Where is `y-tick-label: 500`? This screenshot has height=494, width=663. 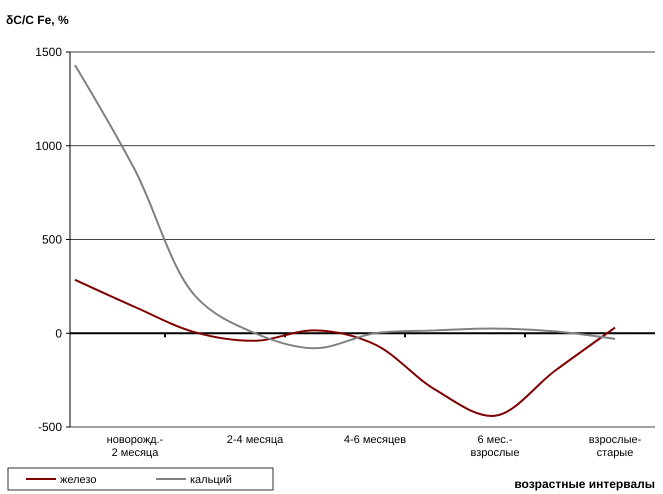 y-tick-label: 500 is located at coordinates (52, 239).